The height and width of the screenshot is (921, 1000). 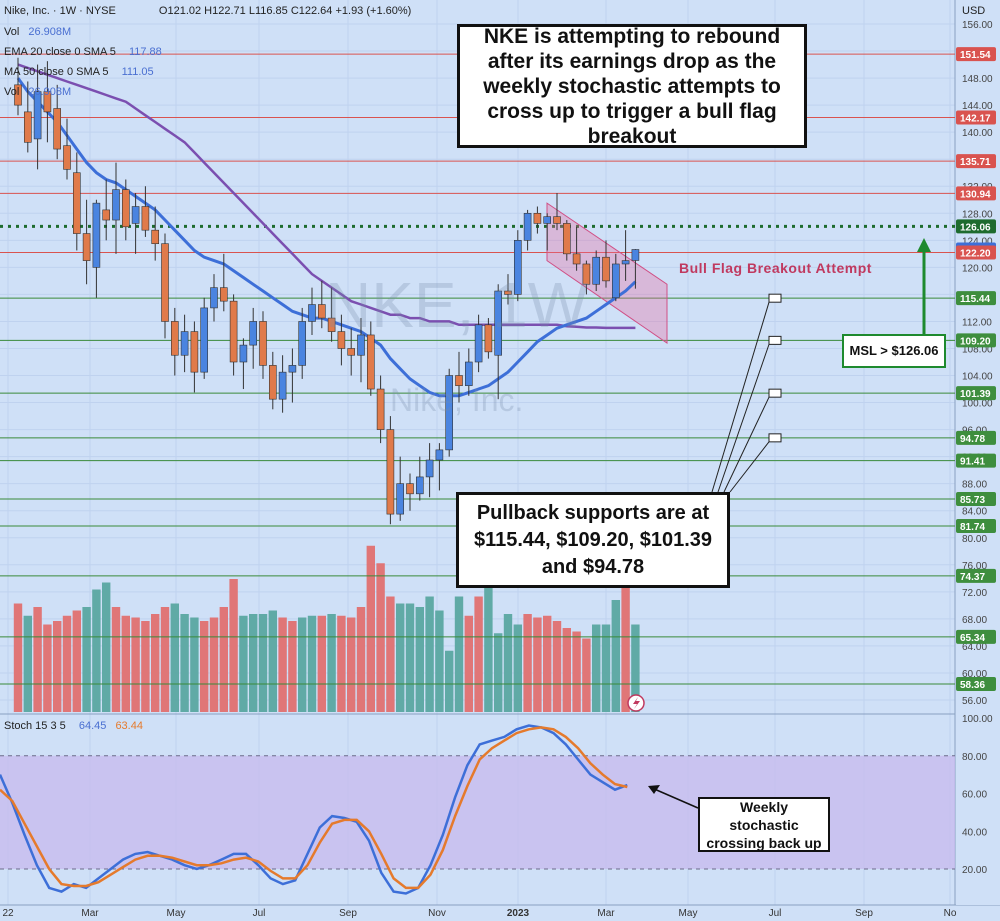 What do you see at coordinates (977, 404) in the screenshot?
I see `price-tick-11: 100.00` at bounding box center [977, 404].